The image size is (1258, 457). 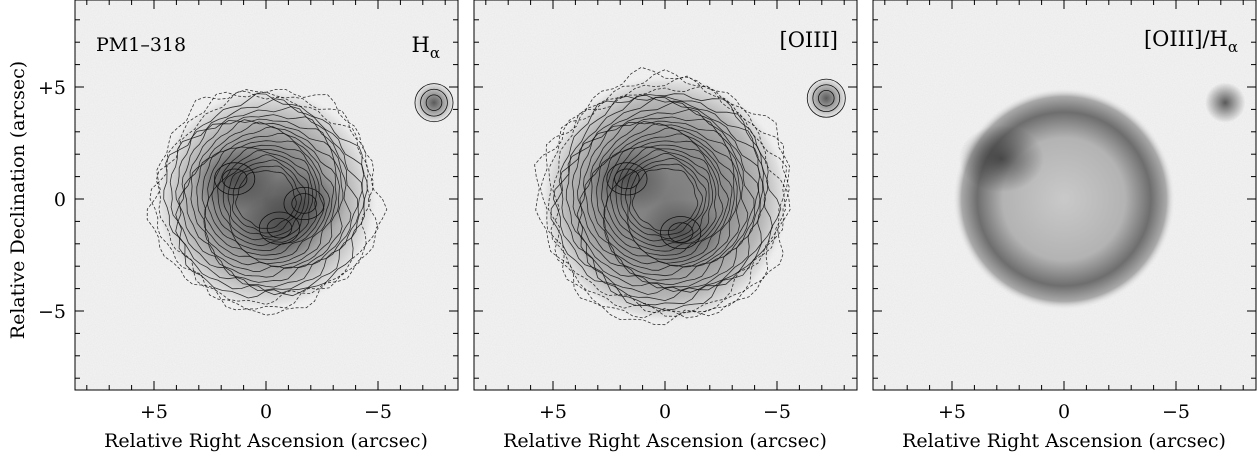 What do you see at coordinates (426, 47) in the screenshot?
I see `panel-label-halpha: Hα` at bounding box center [426, 47].